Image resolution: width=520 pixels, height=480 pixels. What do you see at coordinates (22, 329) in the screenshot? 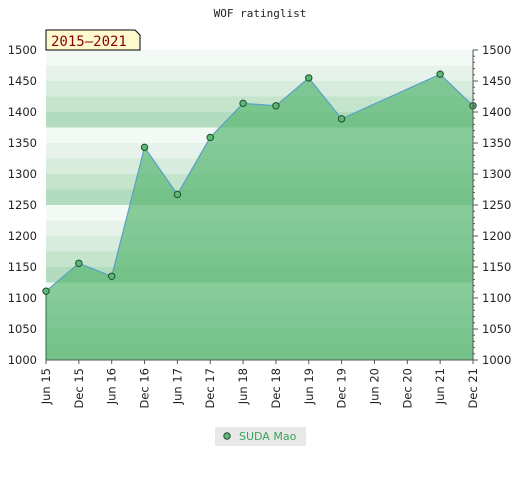
I see `y-tick-label-left: 1050` at bounding box center [22, 329].